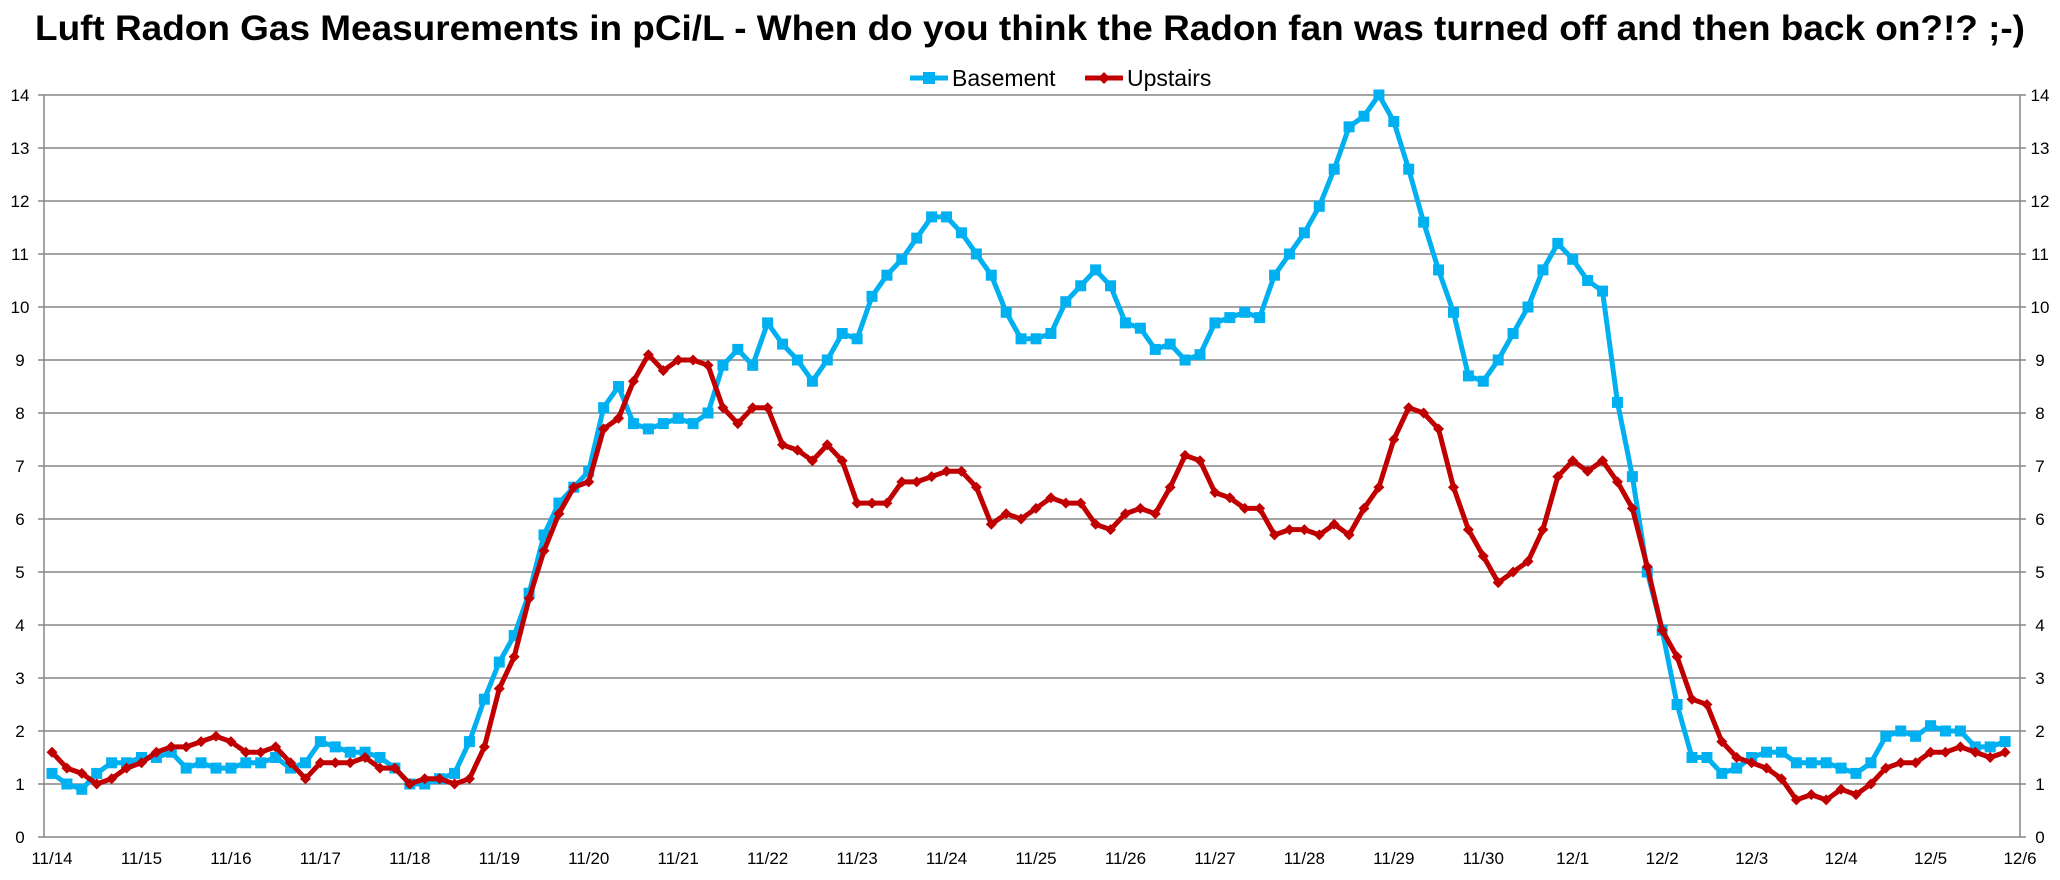 This screenshot has height=880, width=2060. What do you see at coordinates (767, 858) in the screenshot?
I see `x-tick-label: 11/22` at bounding box center [767, 858].